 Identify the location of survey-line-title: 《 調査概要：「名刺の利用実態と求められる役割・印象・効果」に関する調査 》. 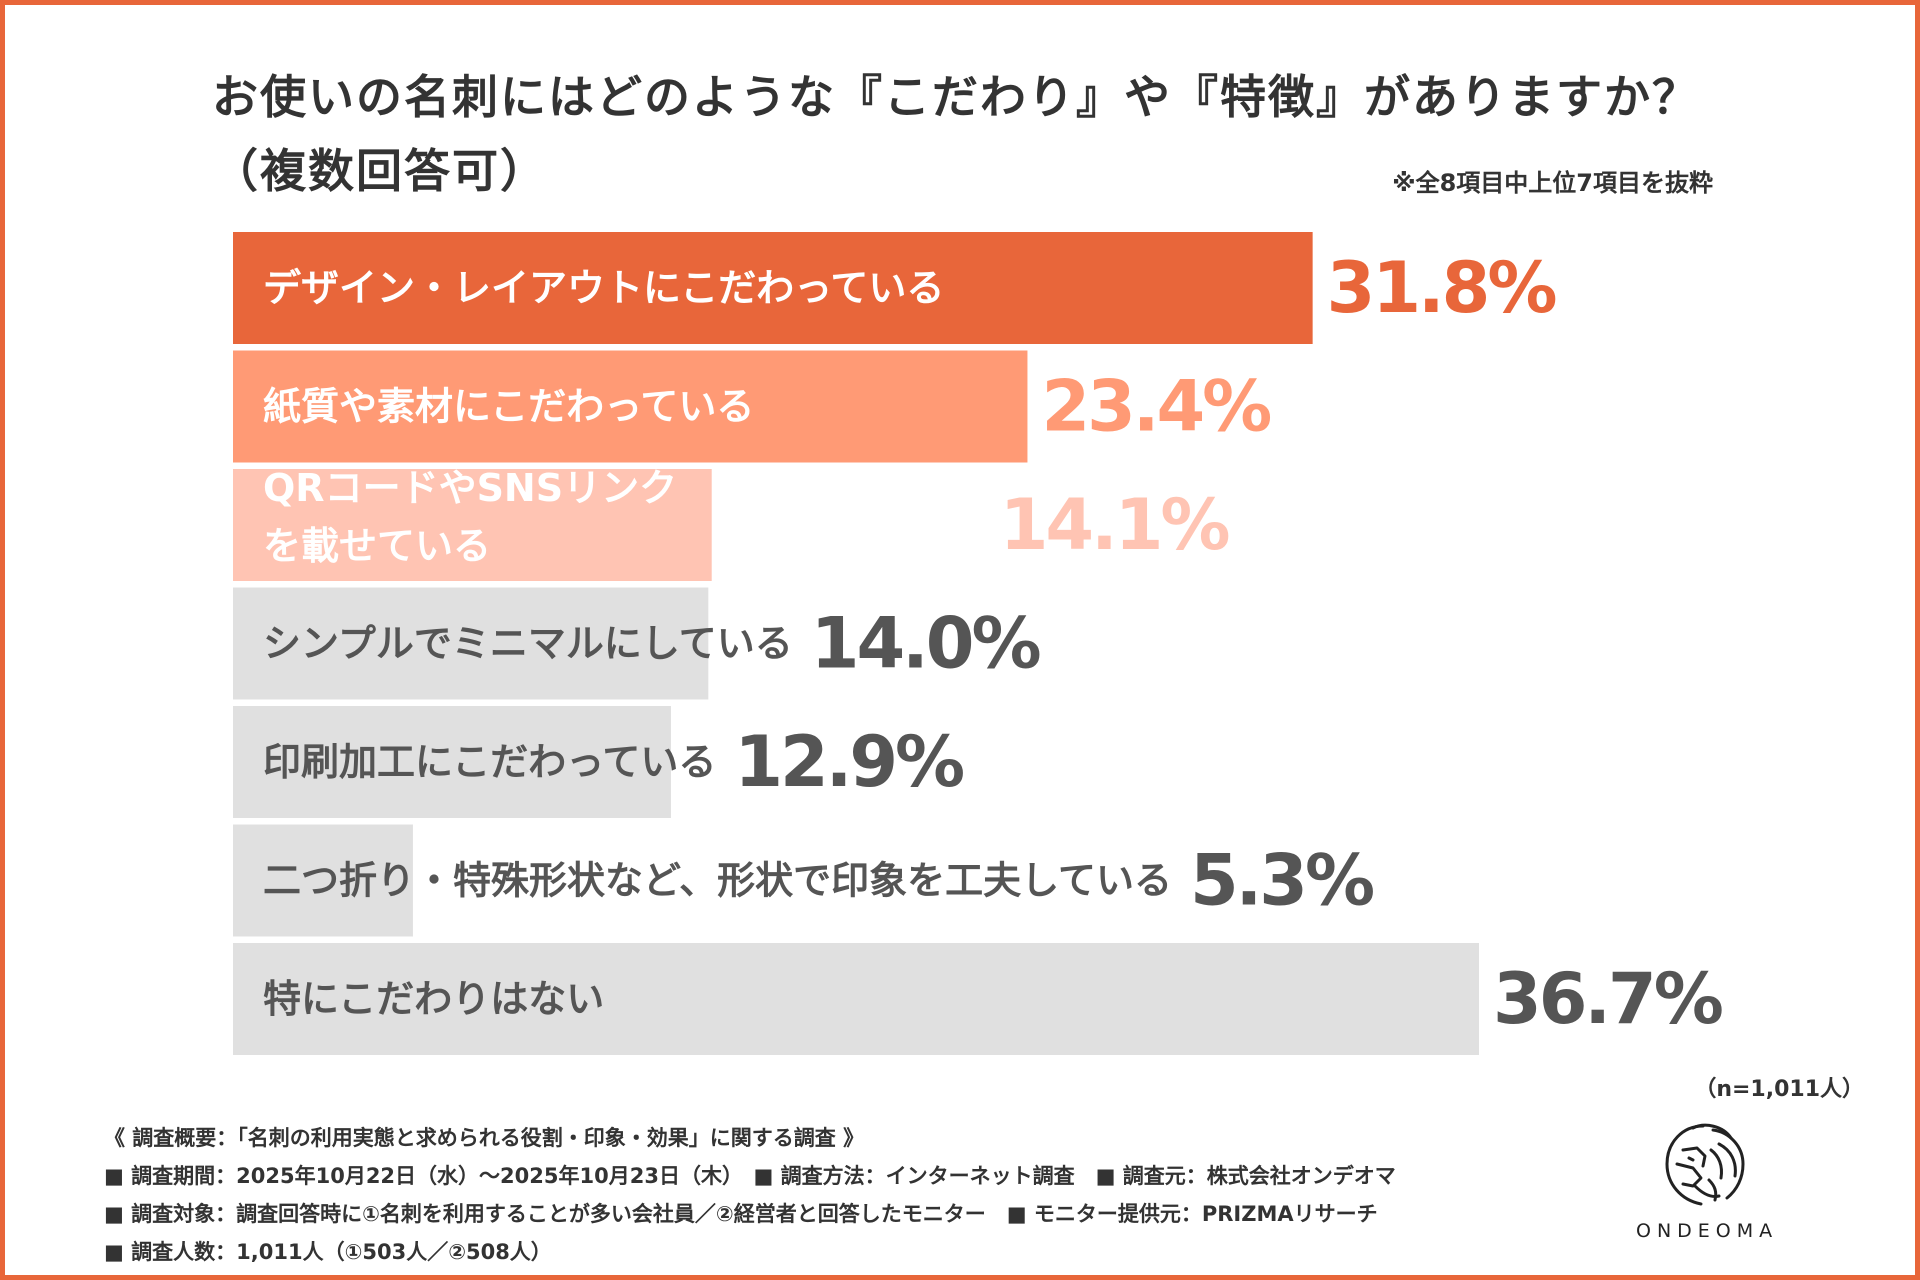
(484, 1138).